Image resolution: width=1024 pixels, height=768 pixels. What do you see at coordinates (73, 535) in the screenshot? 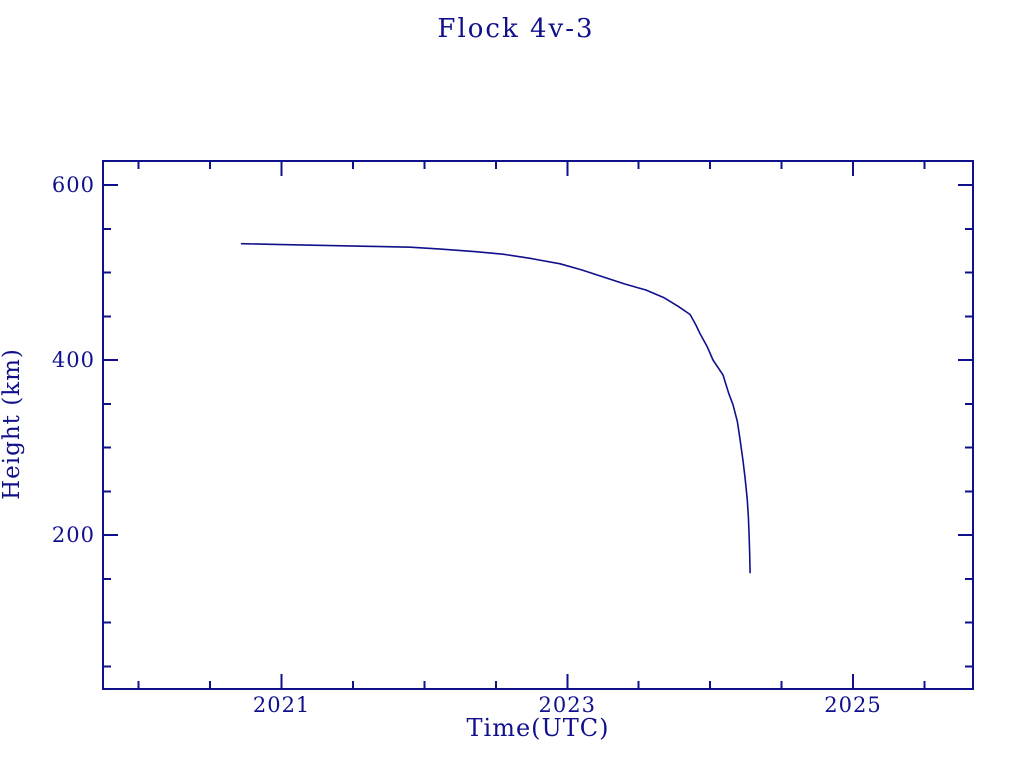
I see `y-tick-label: 200` at bounding box center [73, 535].